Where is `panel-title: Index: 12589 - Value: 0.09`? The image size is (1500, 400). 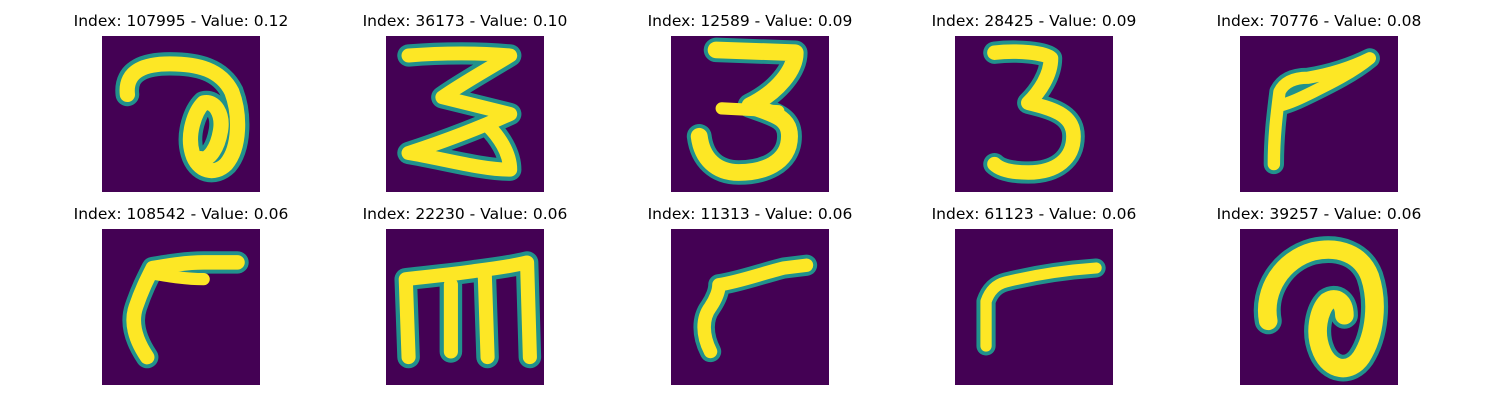 panel-title: Index: 12589 - Value: 0.09 is located at coordinates (750, 21).